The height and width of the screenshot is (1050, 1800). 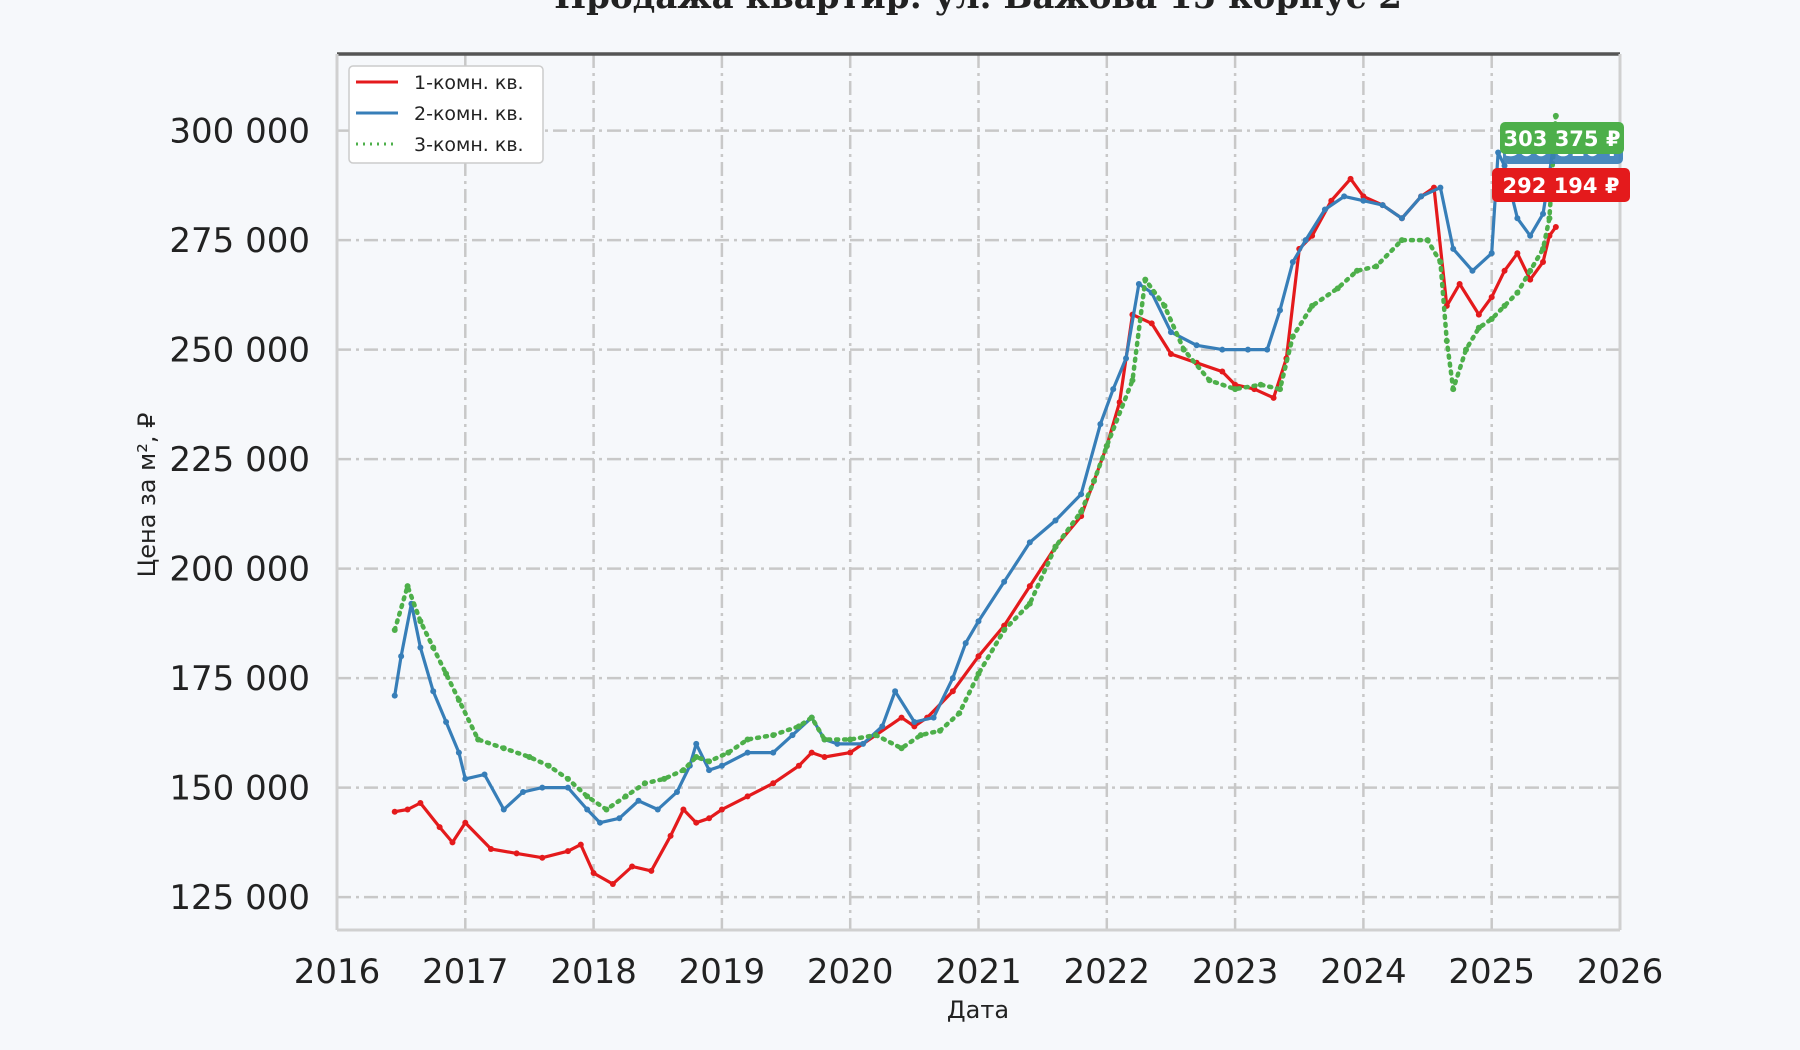 I want to click on last-value-tag: 292 194 ₽, so click(x=1561, y=185).